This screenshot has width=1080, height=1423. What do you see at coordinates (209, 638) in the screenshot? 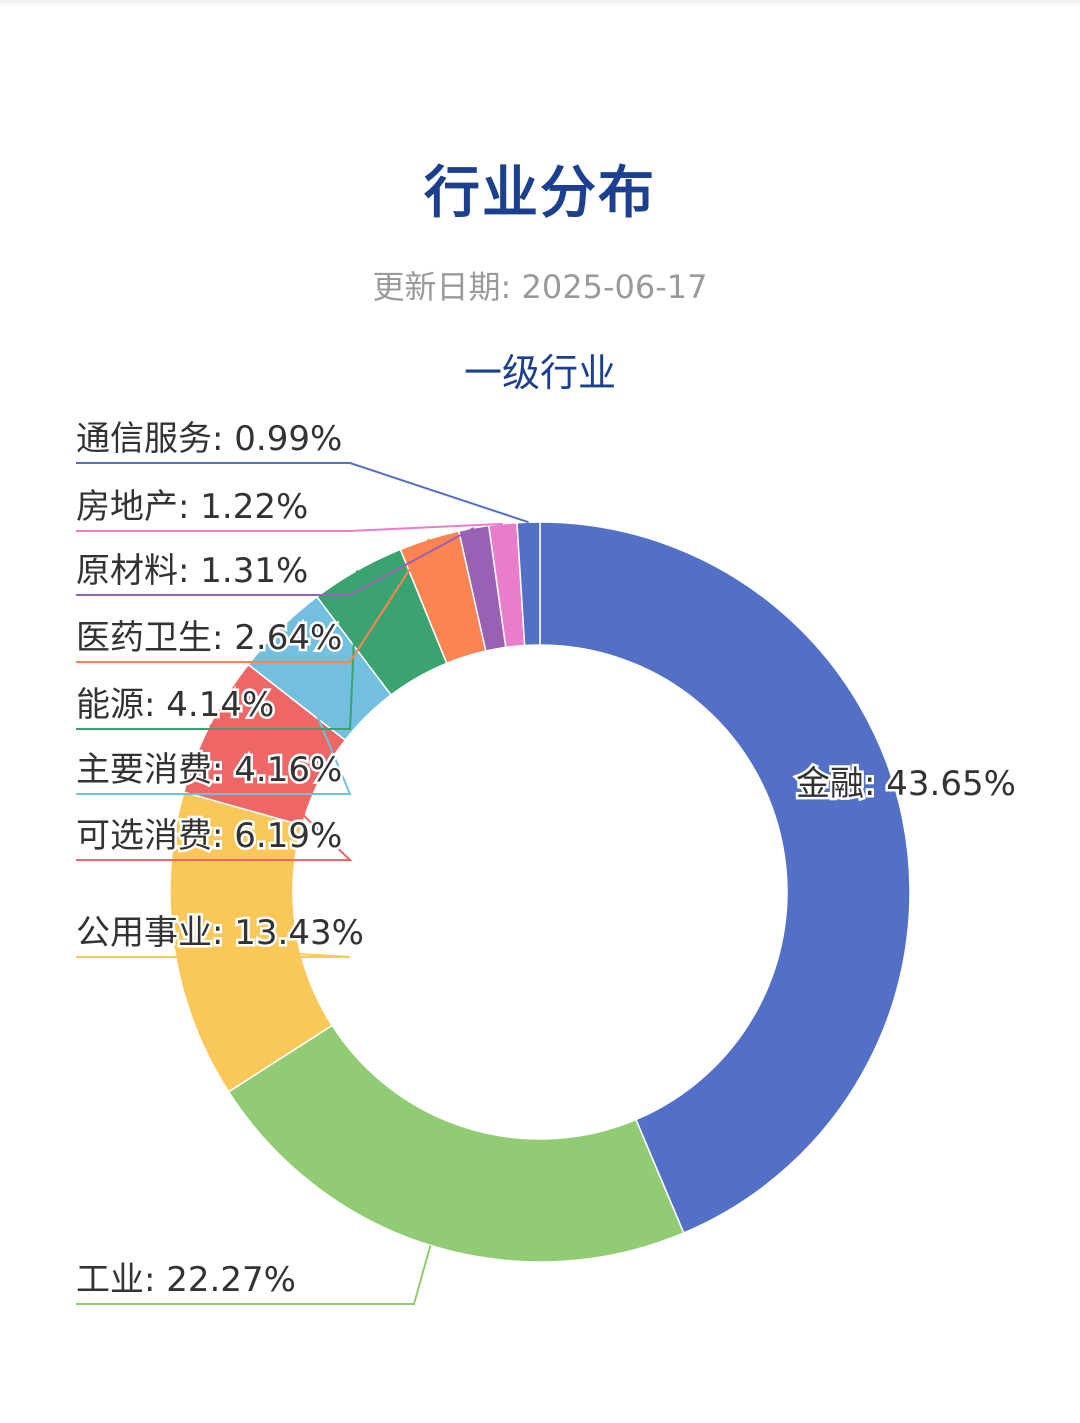
I see `data-label-医药卫生: 医药卫生: 2.64%` at bounding box center [209, 638].